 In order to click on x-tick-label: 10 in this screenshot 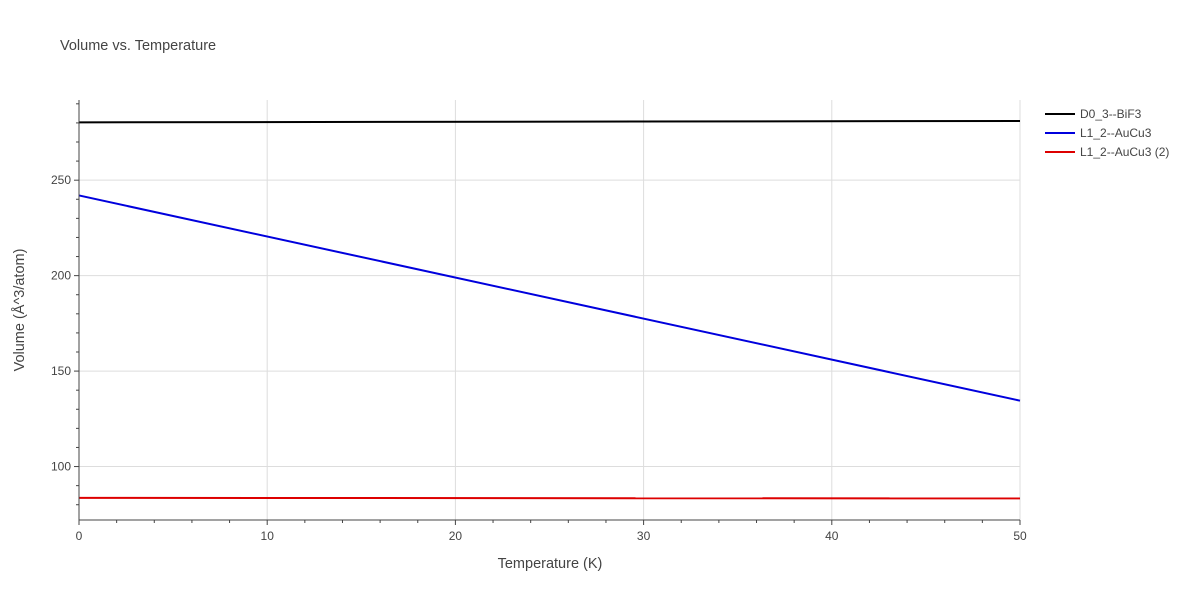, I will do `click(268, 536)`.